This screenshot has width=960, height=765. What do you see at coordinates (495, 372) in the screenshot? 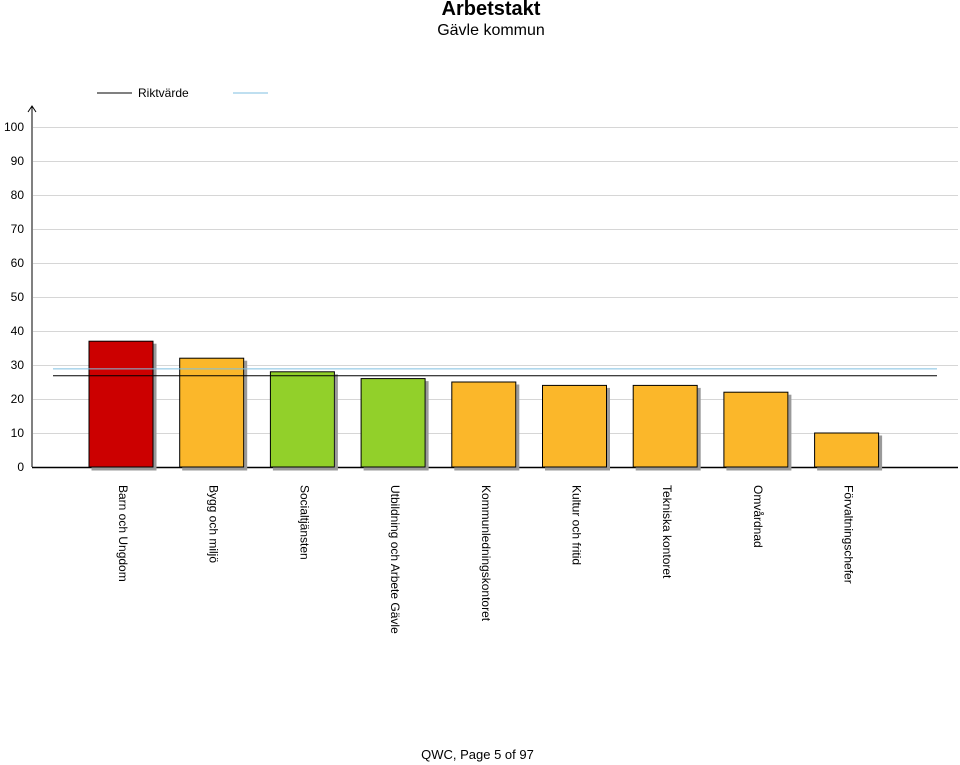
I see `reference-lines` at bounding box center [495, 372].